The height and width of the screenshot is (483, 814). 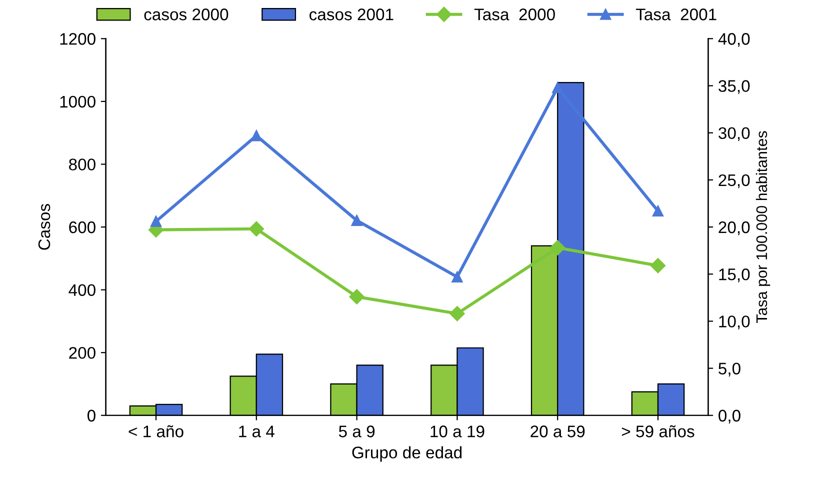 I want to click on y2-tick-label: 35,0, so click(x=734, y=87).